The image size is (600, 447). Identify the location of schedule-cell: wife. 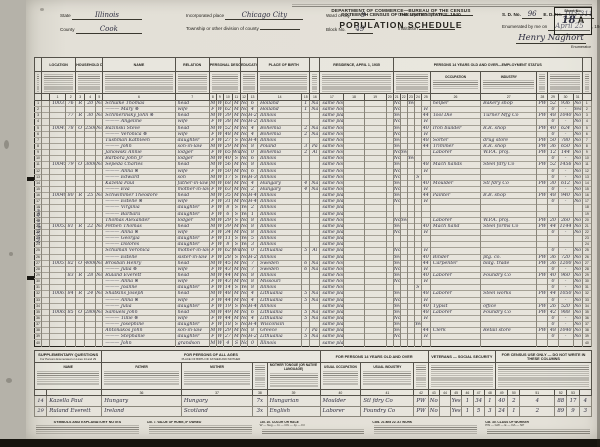
(192, 201).